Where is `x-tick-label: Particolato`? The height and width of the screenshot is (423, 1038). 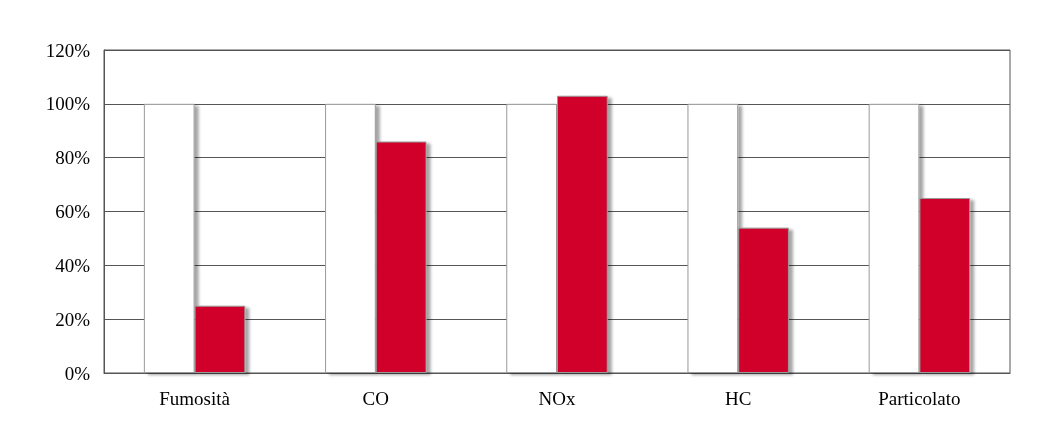
x-tick-label: Particolato is located at coordinates (919, 398).